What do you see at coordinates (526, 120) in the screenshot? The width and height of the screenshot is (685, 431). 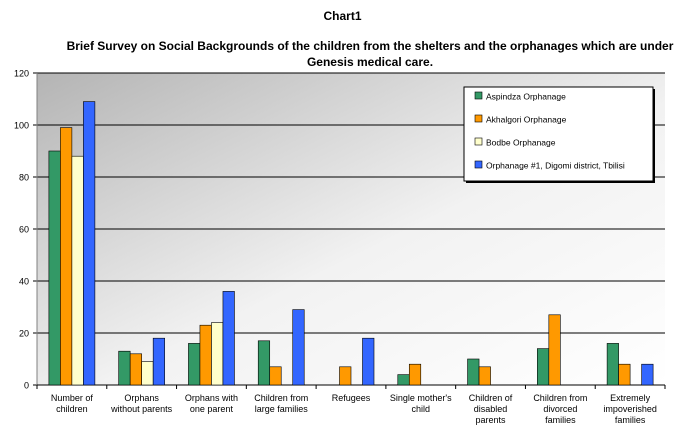 I see `legend-label: Akhalgori Orphanage` at bounding box center [526, 120].